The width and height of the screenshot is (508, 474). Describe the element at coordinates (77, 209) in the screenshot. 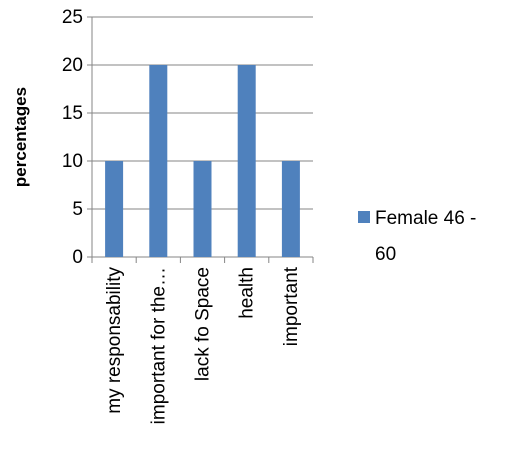

I see `y-tick-label: 5` at that location.